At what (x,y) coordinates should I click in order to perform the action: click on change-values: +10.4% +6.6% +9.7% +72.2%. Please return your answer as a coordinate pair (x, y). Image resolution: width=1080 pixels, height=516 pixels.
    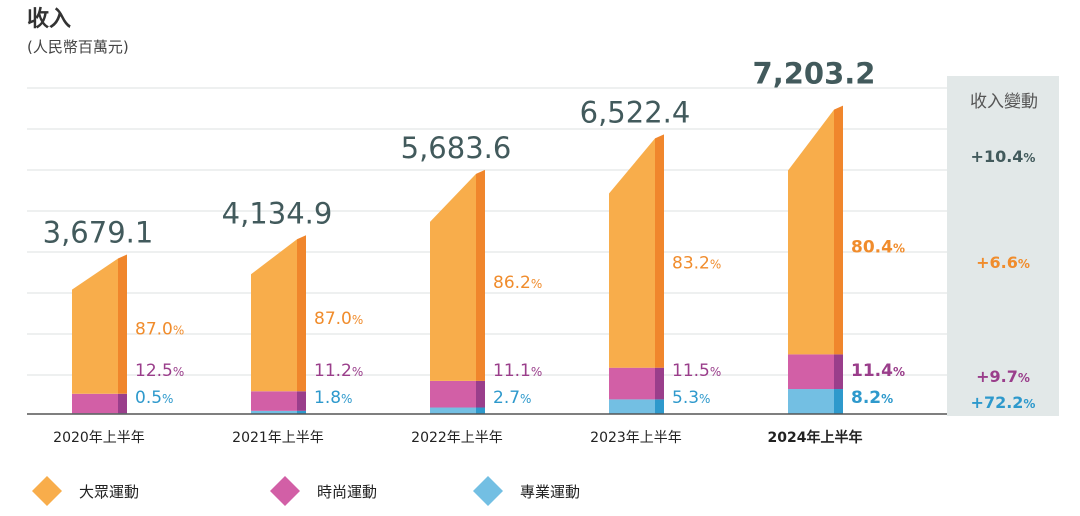
    Looking at the image, I should click on (1003, 279).